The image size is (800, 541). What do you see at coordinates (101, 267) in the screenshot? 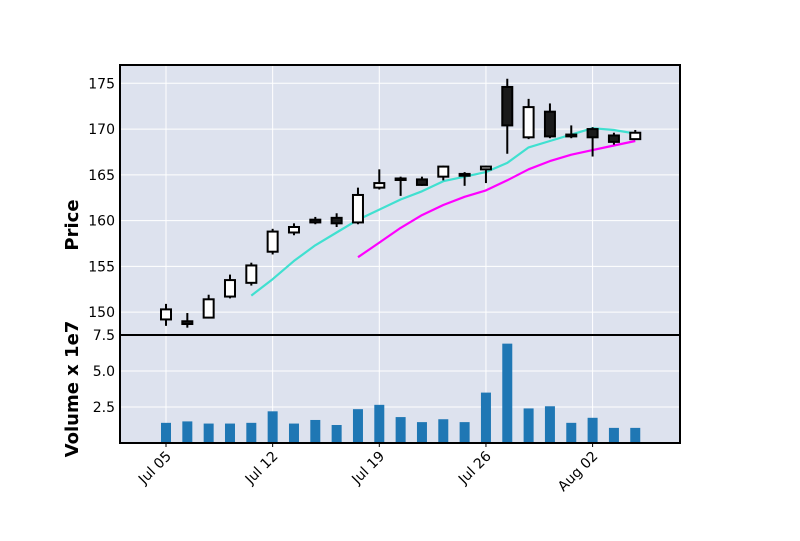
I see `price-tick-label: 155` at bounding box center [101, 267].